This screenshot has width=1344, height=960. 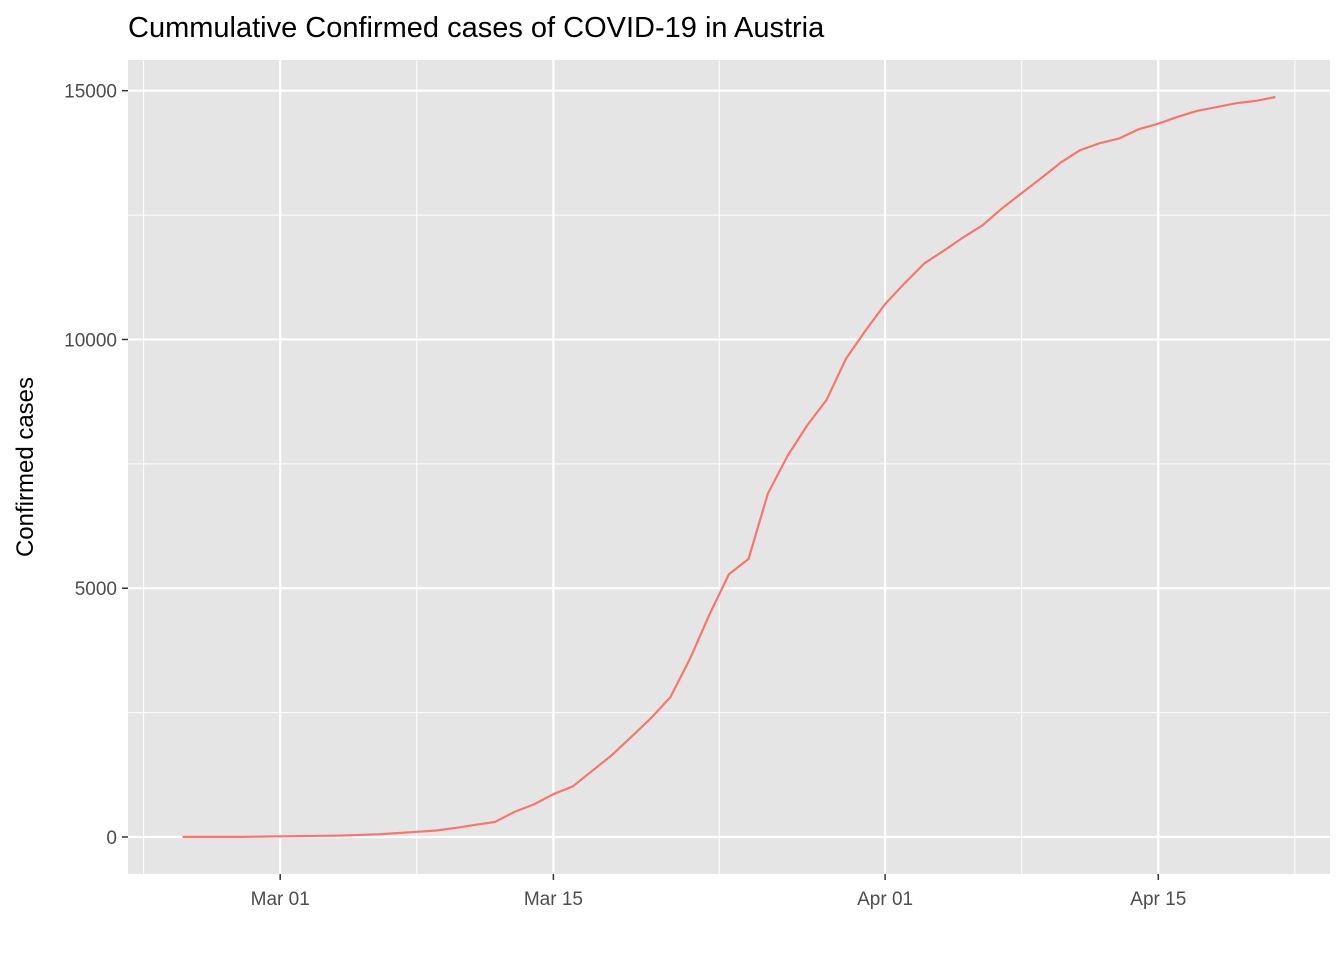 I want to click on x-tick-label: Apr 01, so click(x=885, y=899).